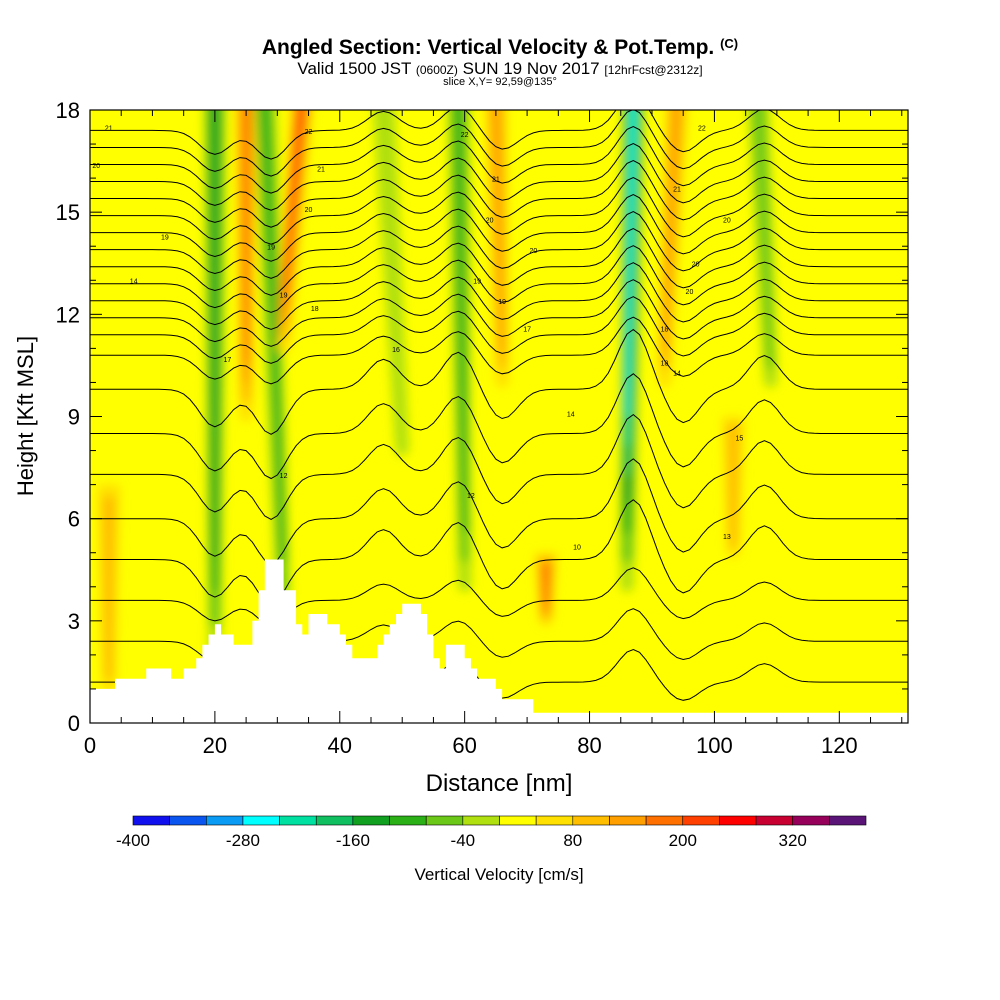 The width and height of the screenshot is (1000, 1000). What do you see at coordinates (74, 519) in the screenshot?
I see `y-tick-label: 6` at bounding box center [74, 519].